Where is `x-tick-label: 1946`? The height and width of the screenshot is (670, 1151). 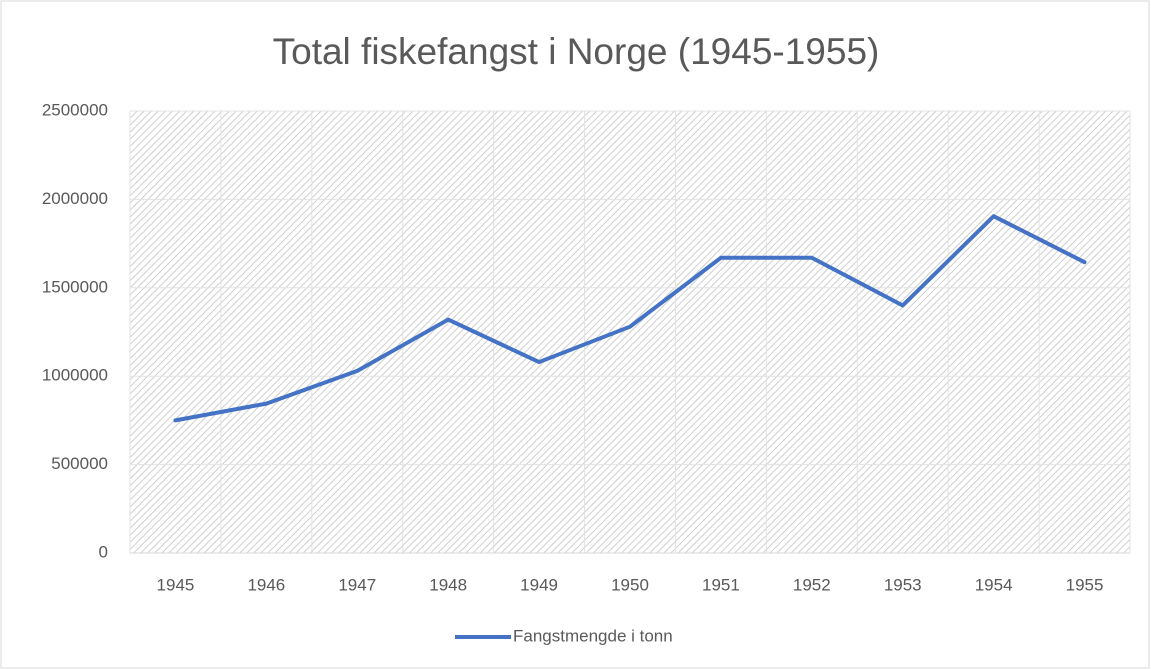 x-tick-label: 1946 is located at coordinates (266, 584).